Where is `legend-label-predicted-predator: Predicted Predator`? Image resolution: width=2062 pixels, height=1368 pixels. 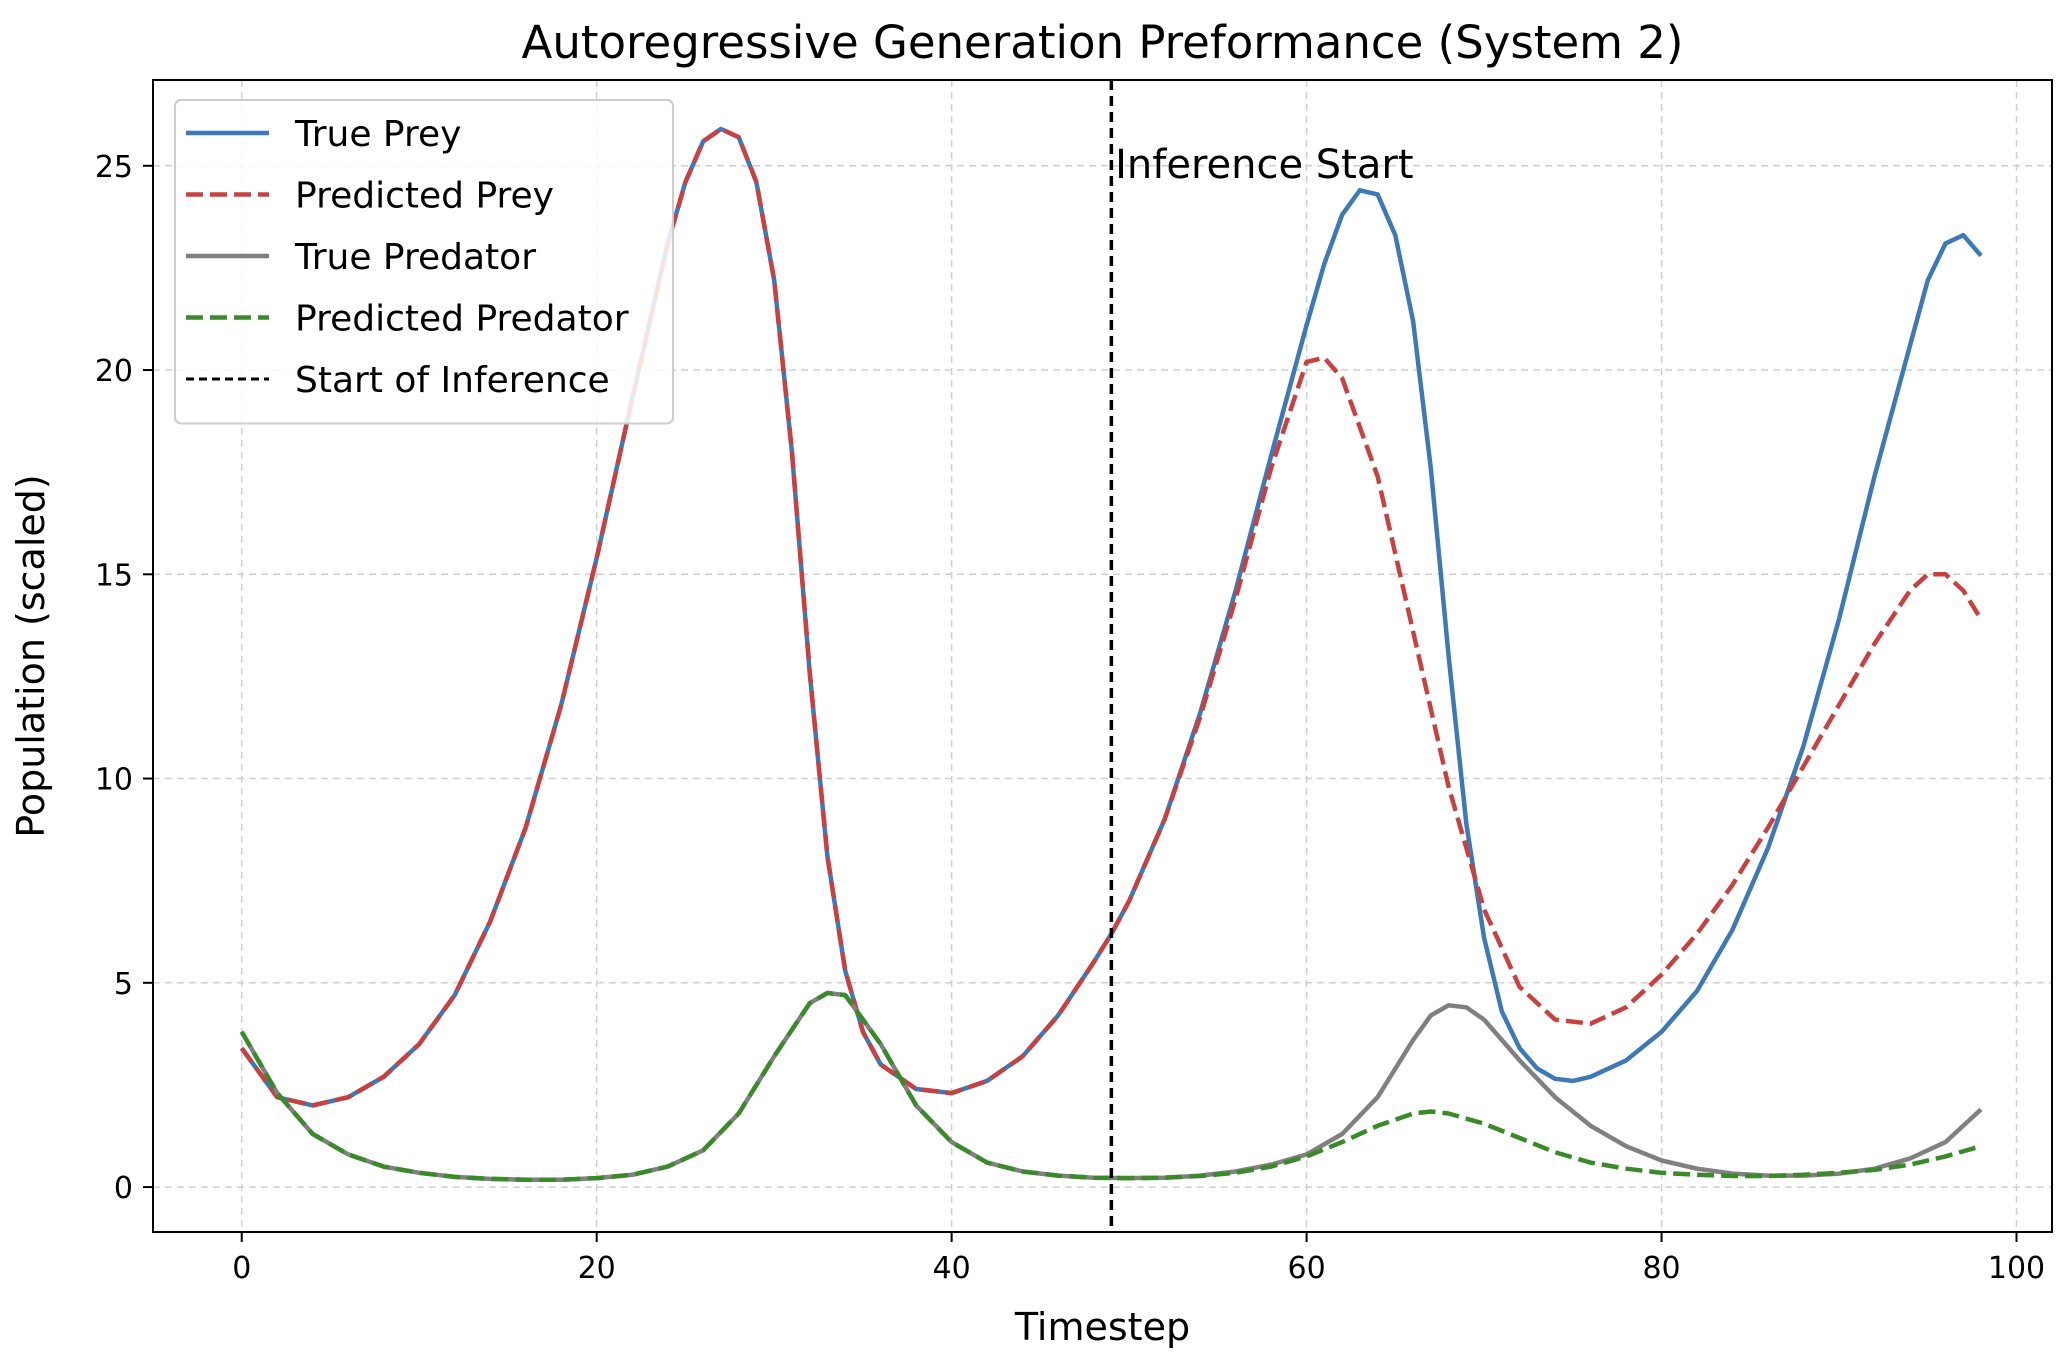
legend-label-predicted-predator: Predicted Predator is located at coordinates (462, 319).